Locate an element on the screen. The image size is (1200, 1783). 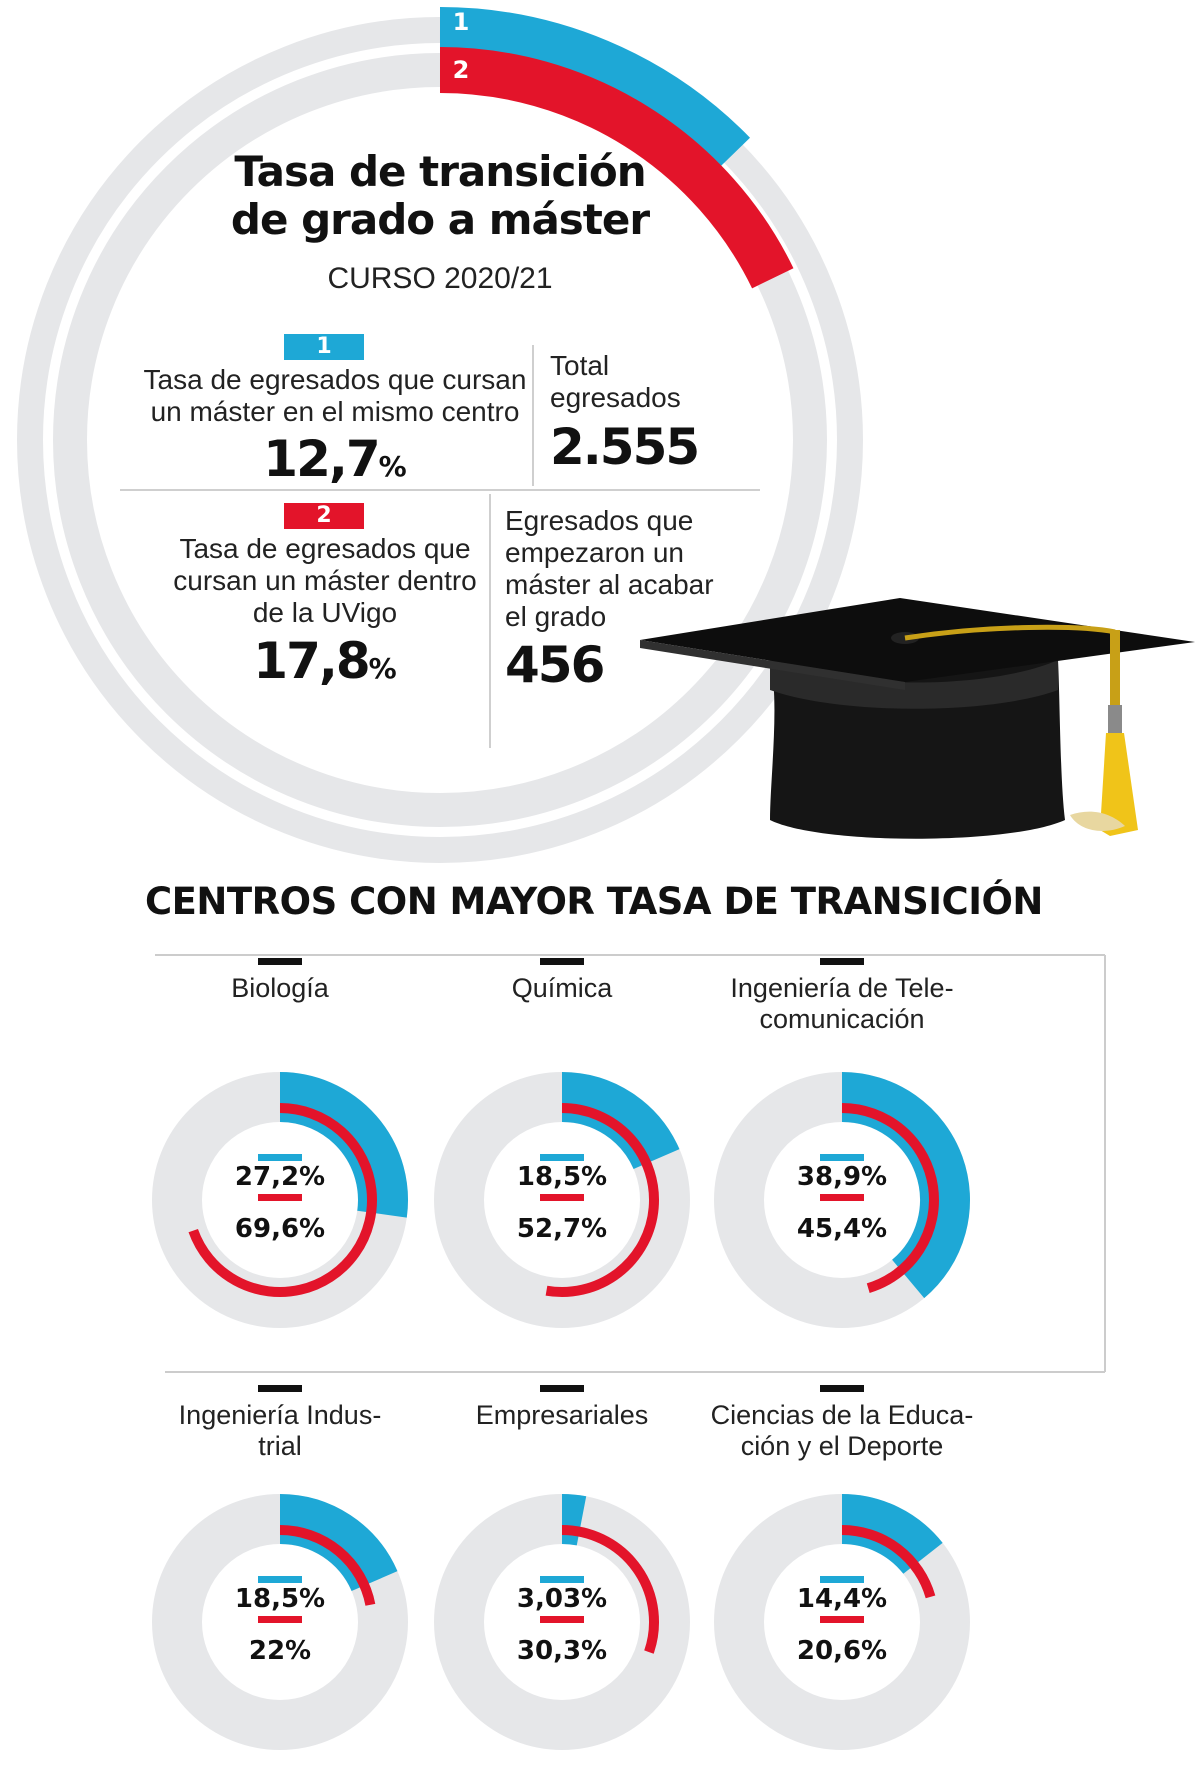
center-name-4: Empresariales is located at coordinates (562, 1415).